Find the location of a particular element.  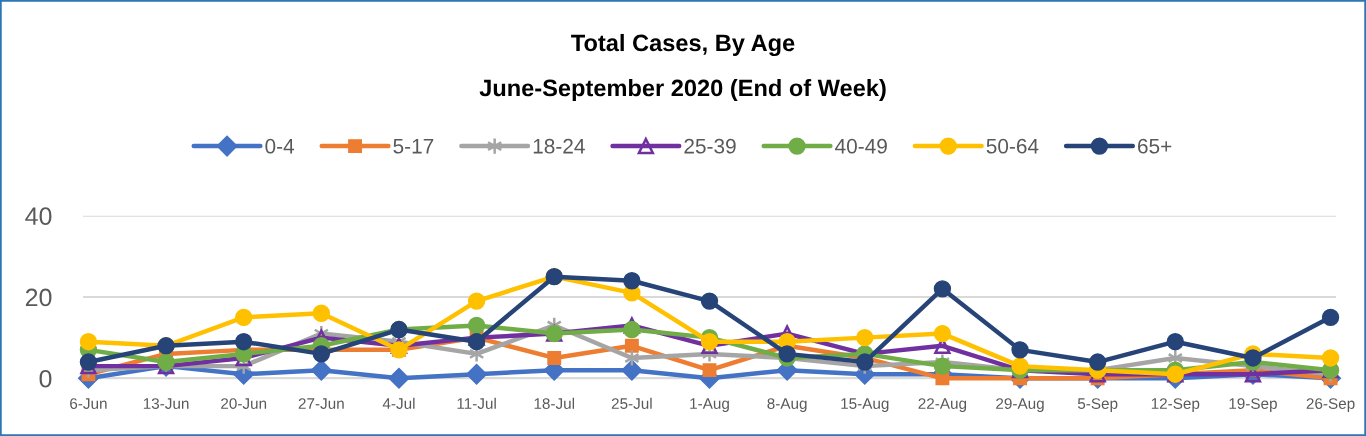

x-tick-label: 11-Jul is located at coordinates (476, 403).